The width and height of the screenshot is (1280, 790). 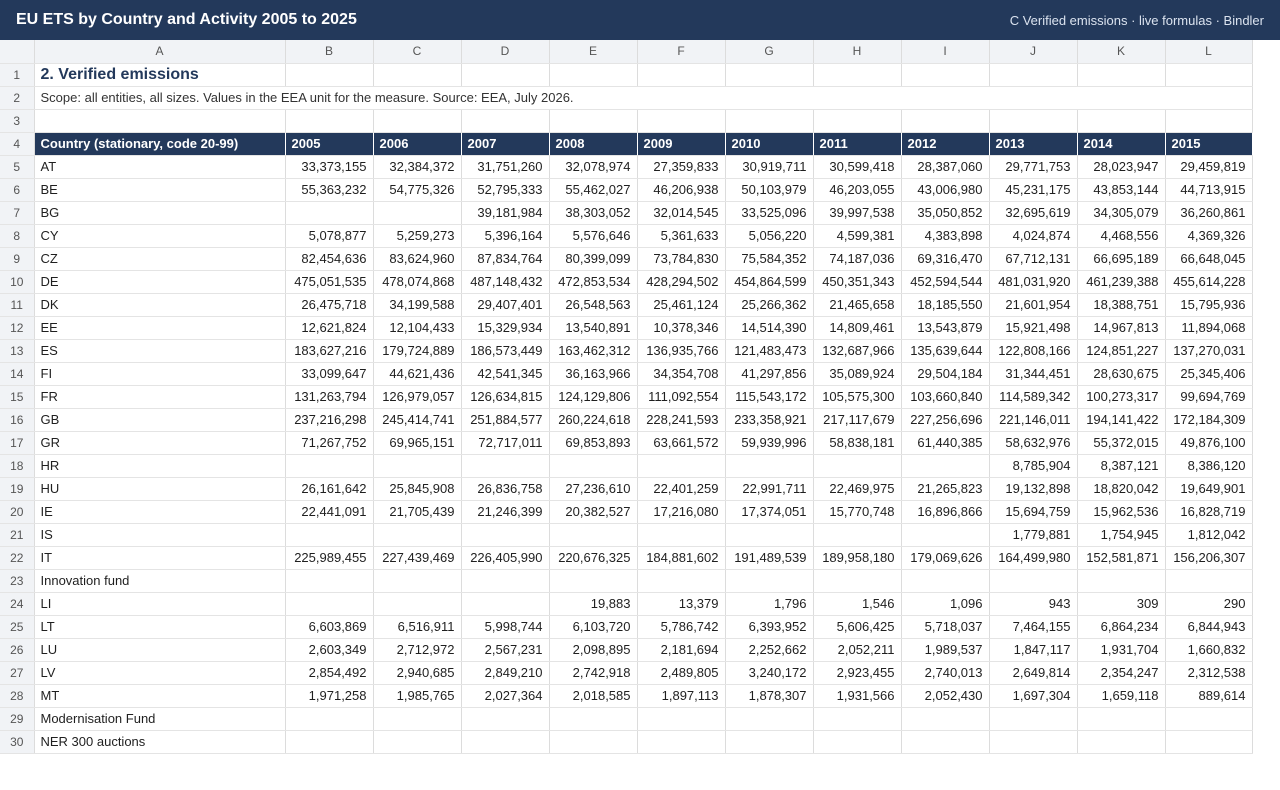 What do you see at coordinates (17, 466) in the screenshot?
I see `row-number: 18` at bounding box center [17, 466].